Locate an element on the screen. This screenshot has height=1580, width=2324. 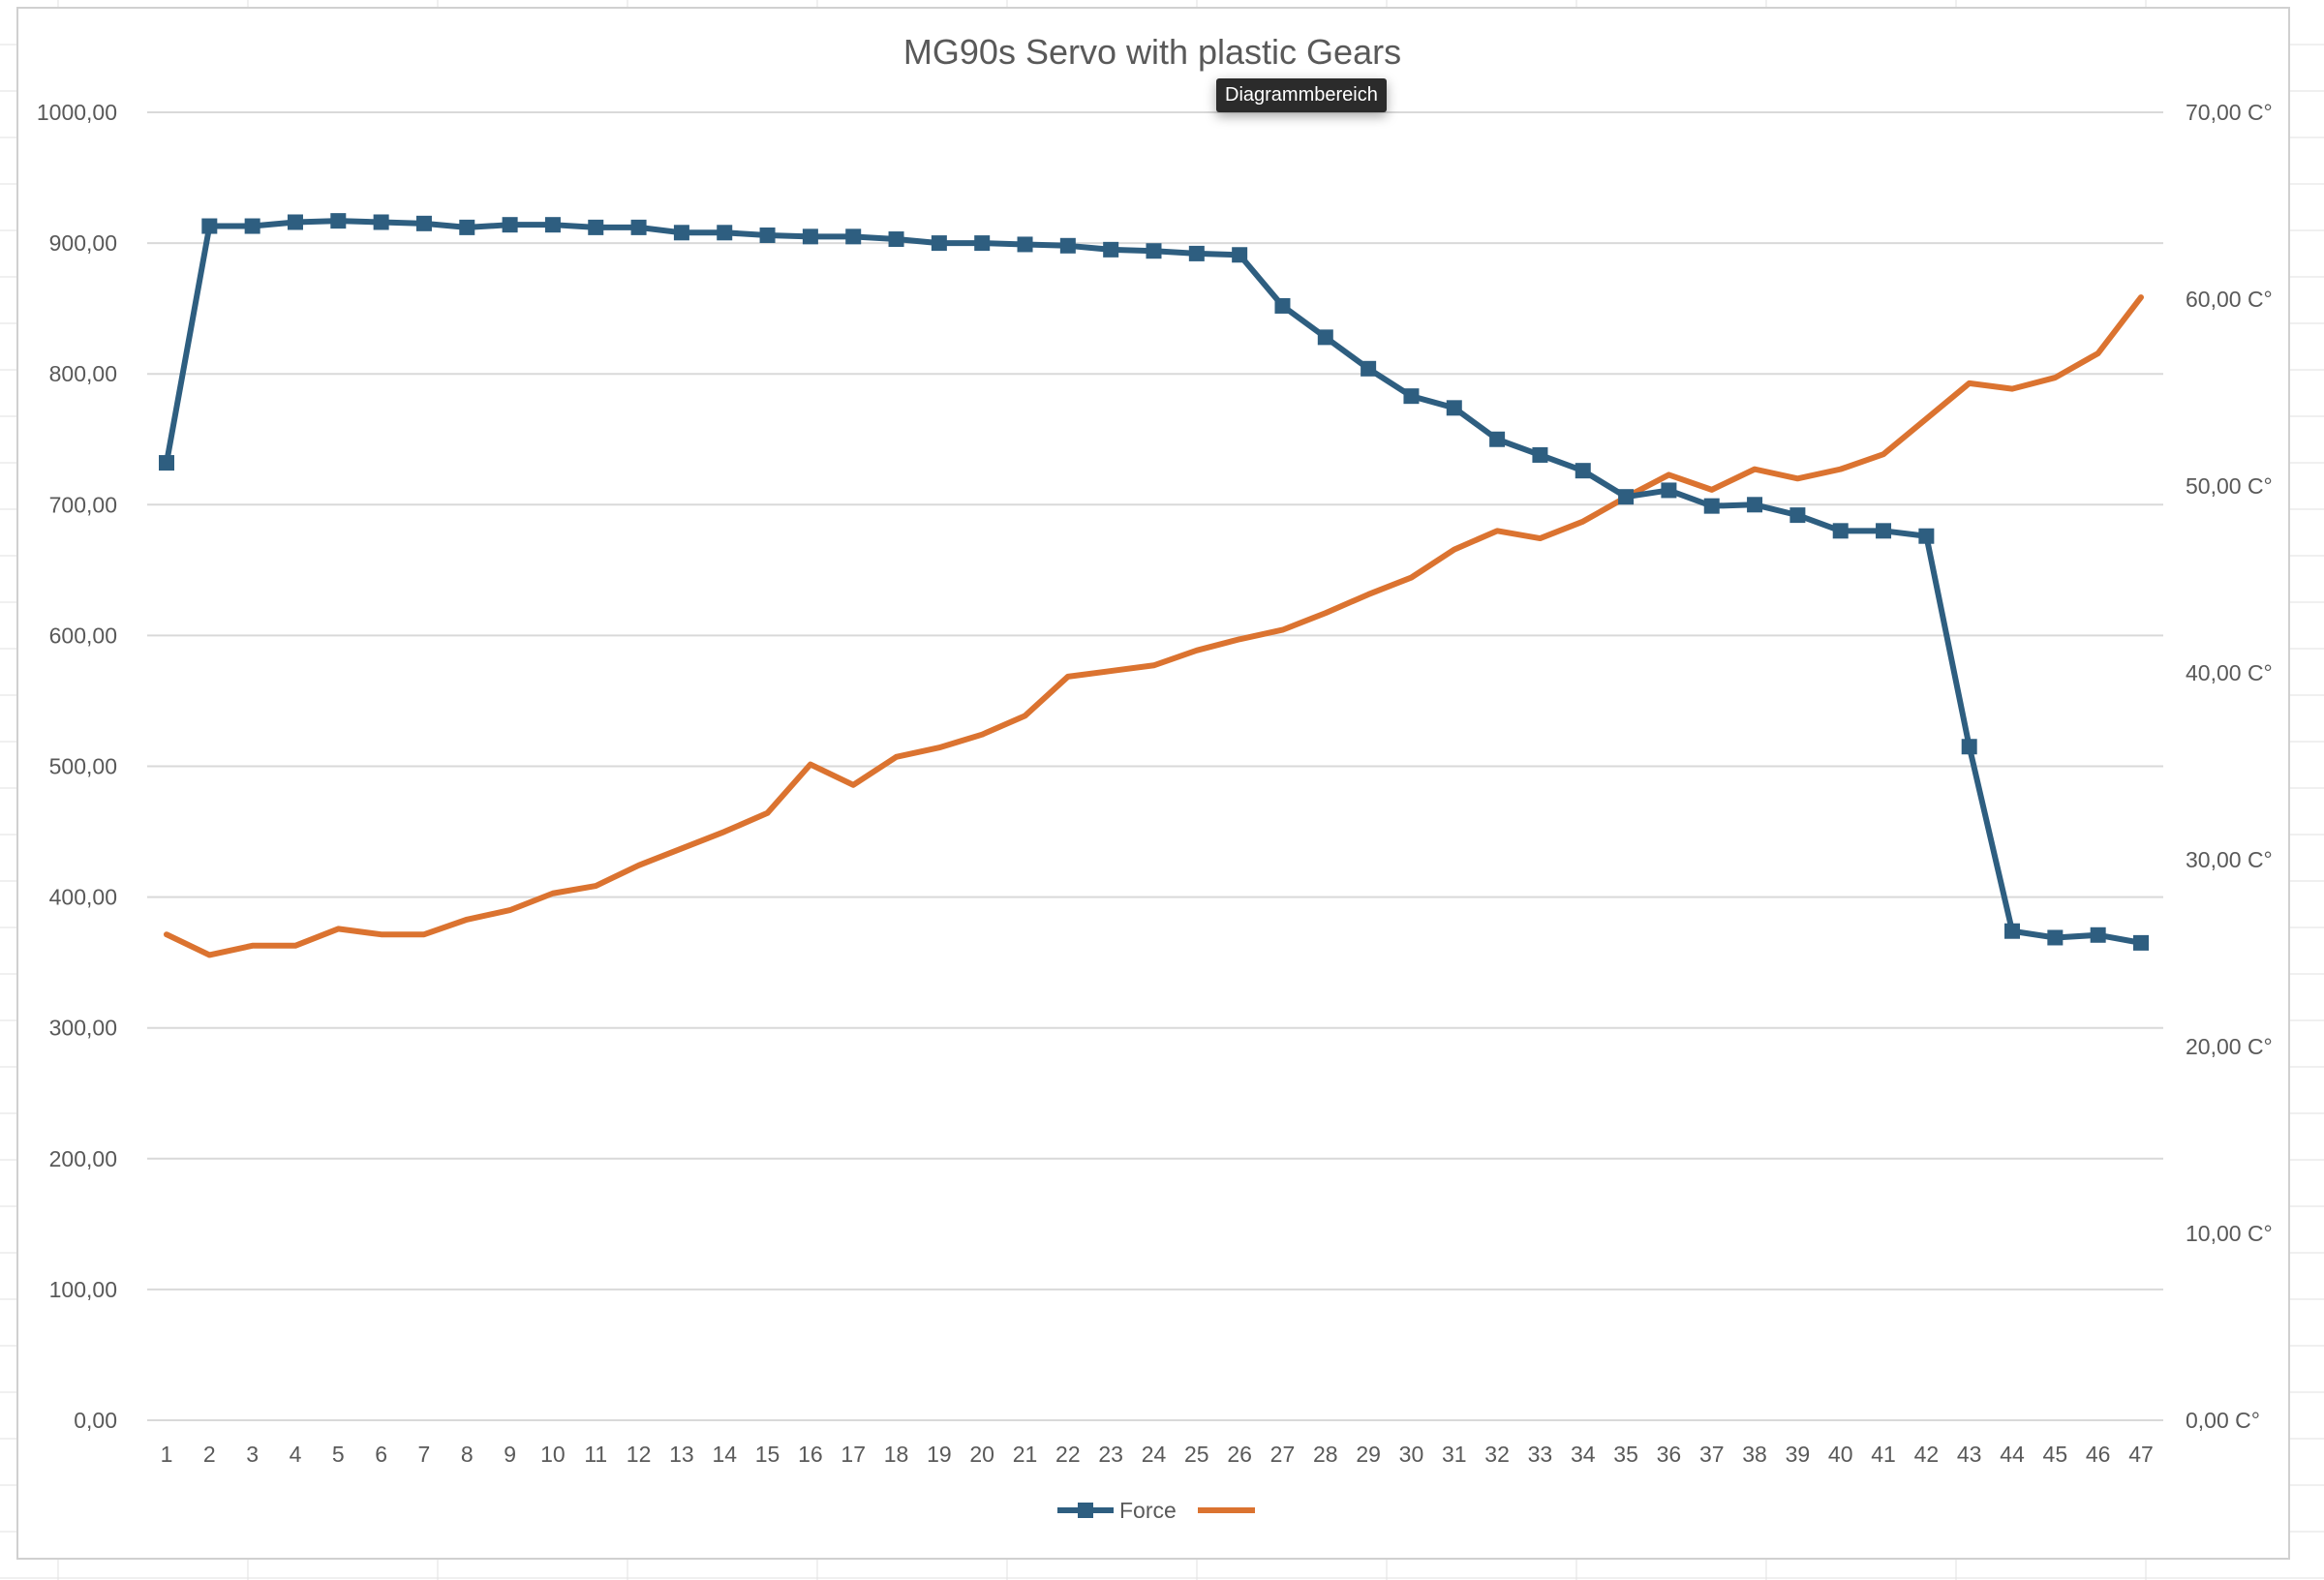
right-axis-tick-label: 0,00 C° is located at coordinates (2223, 1420).